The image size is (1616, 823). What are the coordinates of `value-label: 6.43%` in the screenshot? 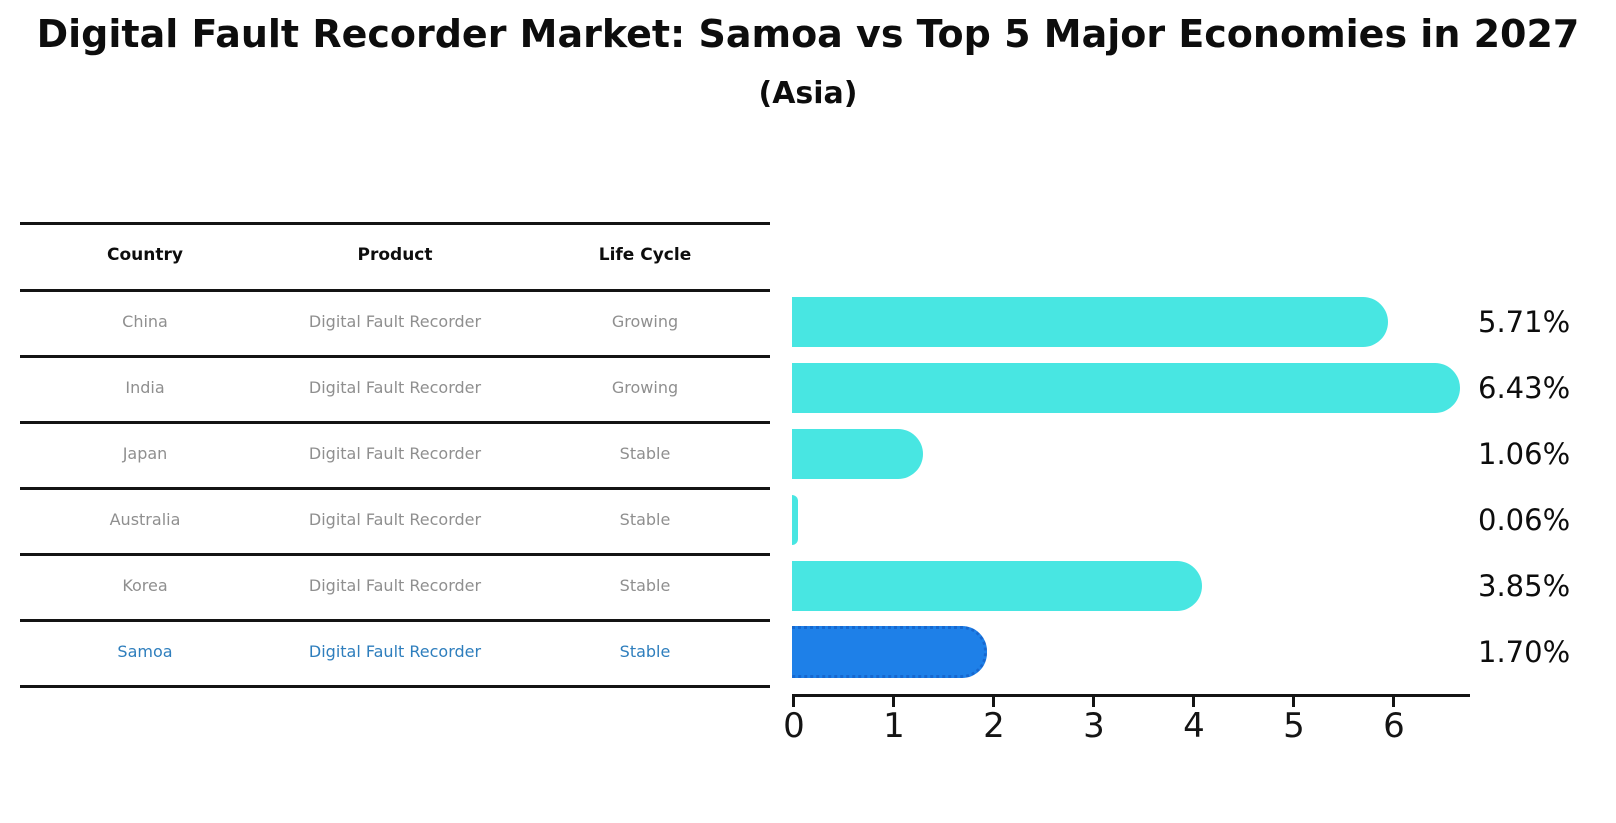 It's located at (1524, 388).